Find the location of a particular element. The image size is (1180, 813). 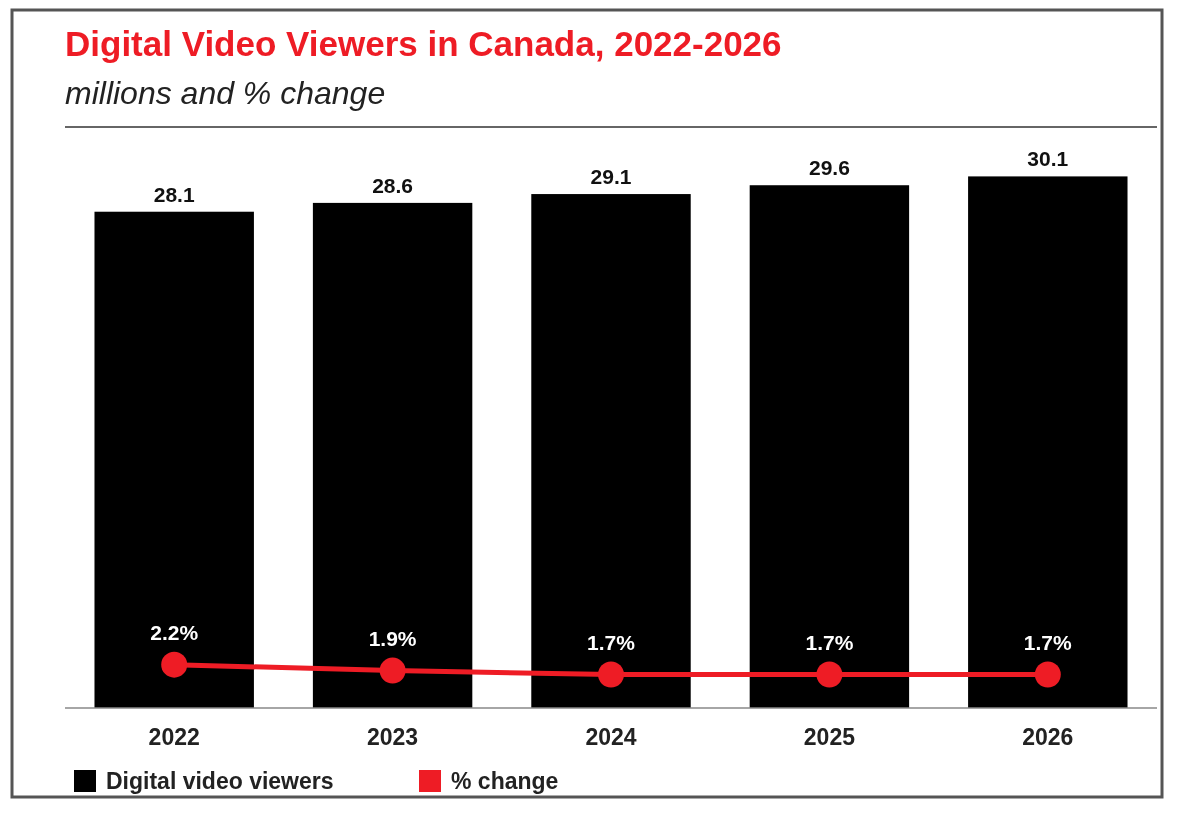

data-label: 29.1 is located at coordinates (611, 177).